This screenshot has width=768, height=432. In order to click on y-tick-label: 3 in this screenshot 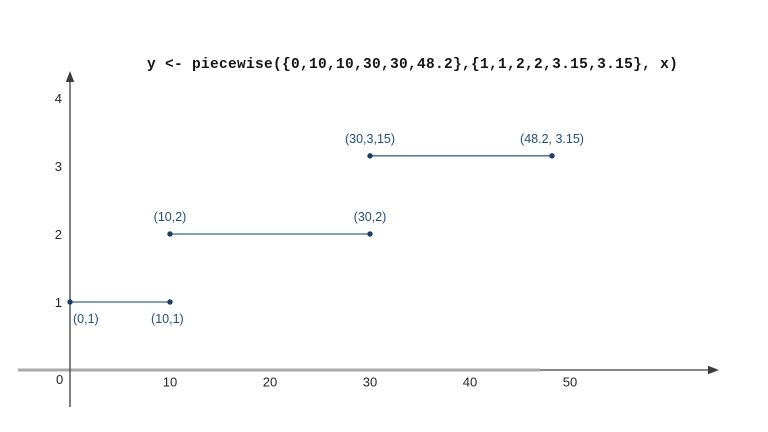, I will do `click(58, 167)`.